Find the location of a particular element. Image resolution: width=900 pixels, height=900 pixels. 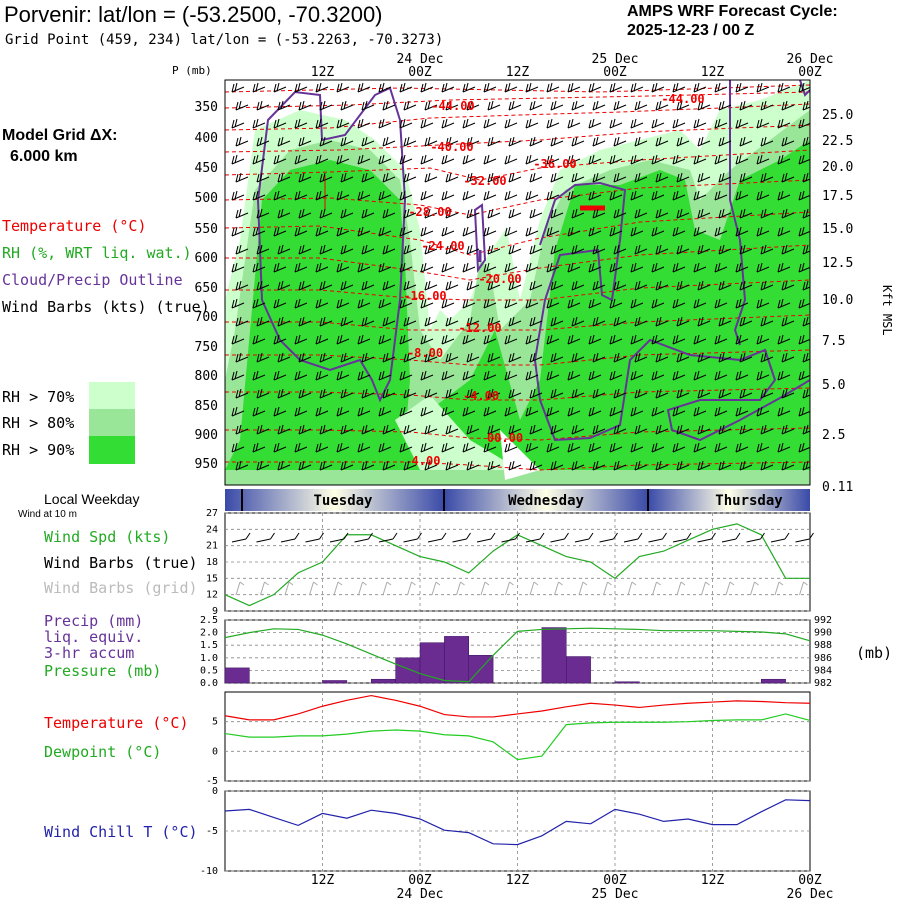

bottom-hour-label: 00Z is located at coordinates (810, 880).